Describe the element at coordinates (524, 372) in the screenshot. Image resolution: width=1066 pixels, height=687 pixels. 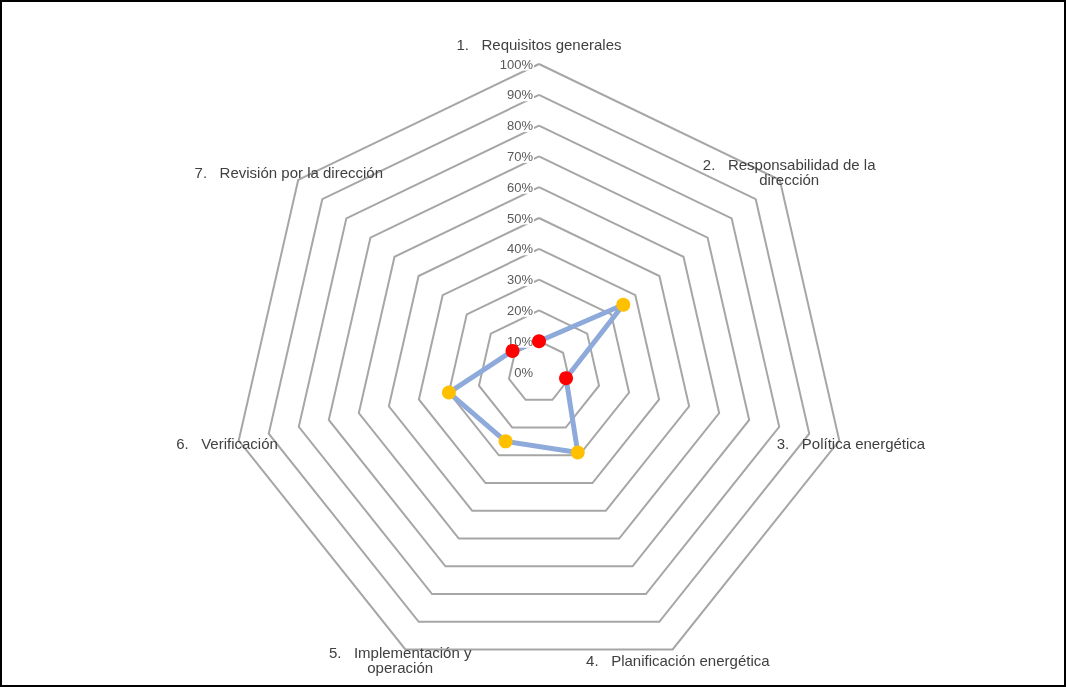
I see `y-tick-label: 0%` at that location.